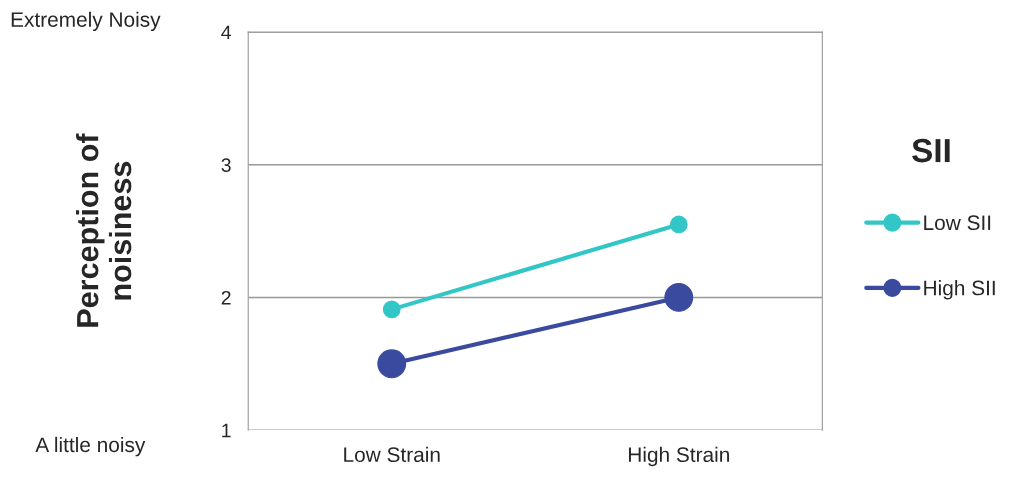  Describe the element at coordinates (678, 456) in the screenshot. I see `x-tick-label: High Strain` at that location.